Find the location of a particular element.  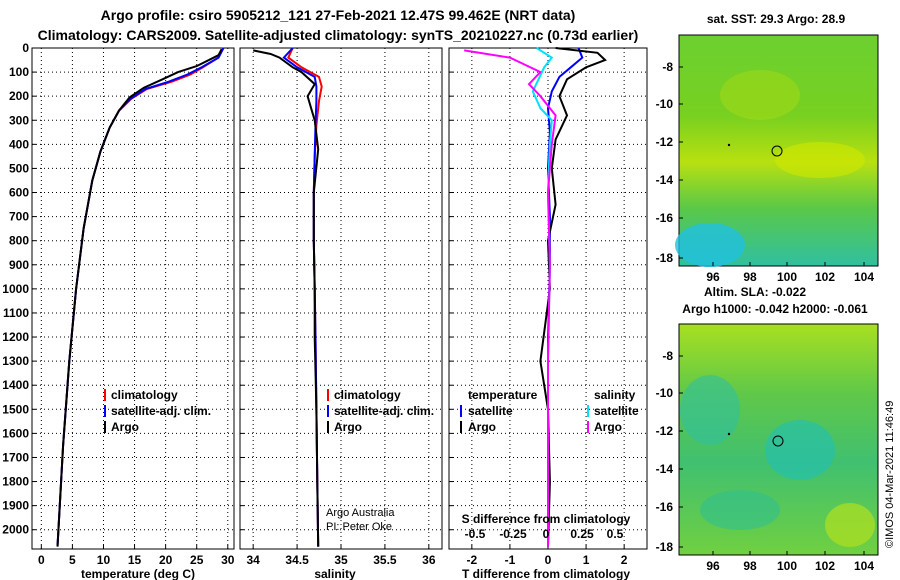

legend-t-satellite: satellite is located at coordinates (490, 411).